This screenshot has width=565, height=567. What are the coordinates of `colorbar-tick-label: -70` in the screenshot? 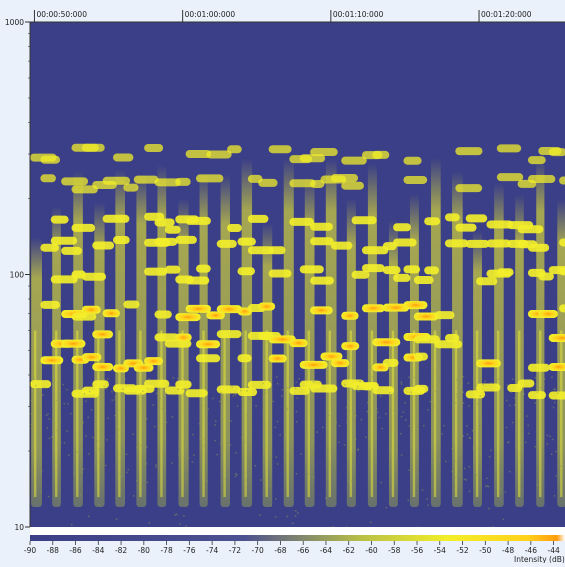 It's located at (258, 550).